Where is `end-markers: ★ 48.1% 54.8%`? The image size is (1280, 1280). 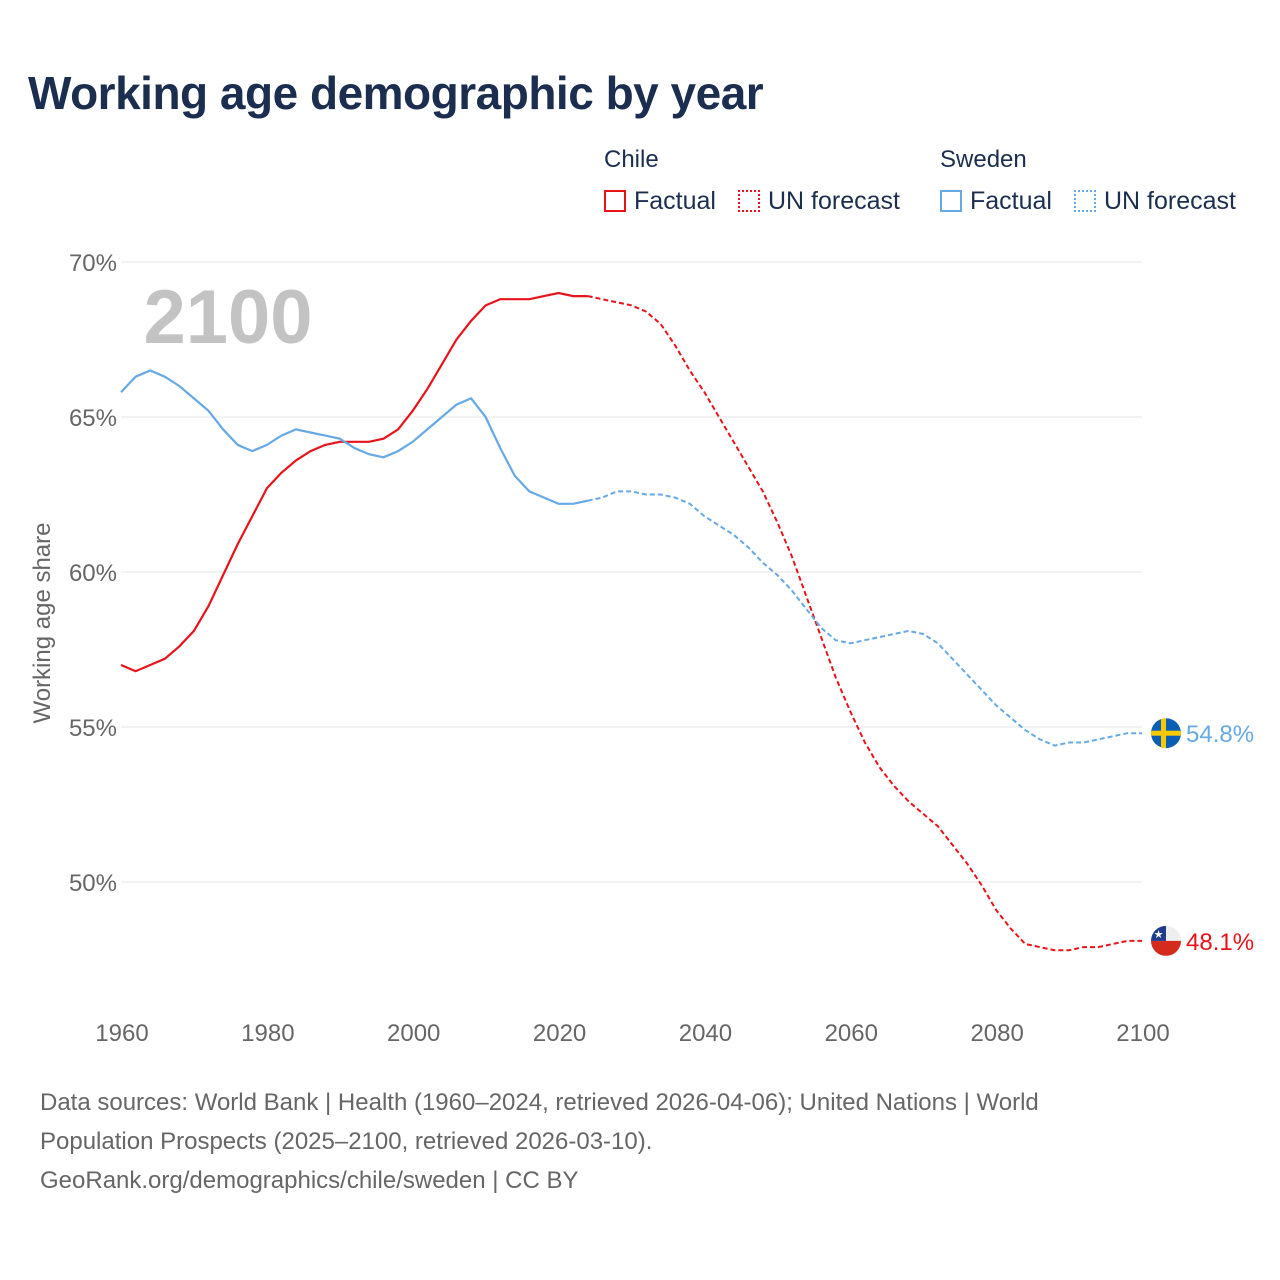
end-markers: ★ 48.1% 54.8% is located at coordinates (1202, 837).